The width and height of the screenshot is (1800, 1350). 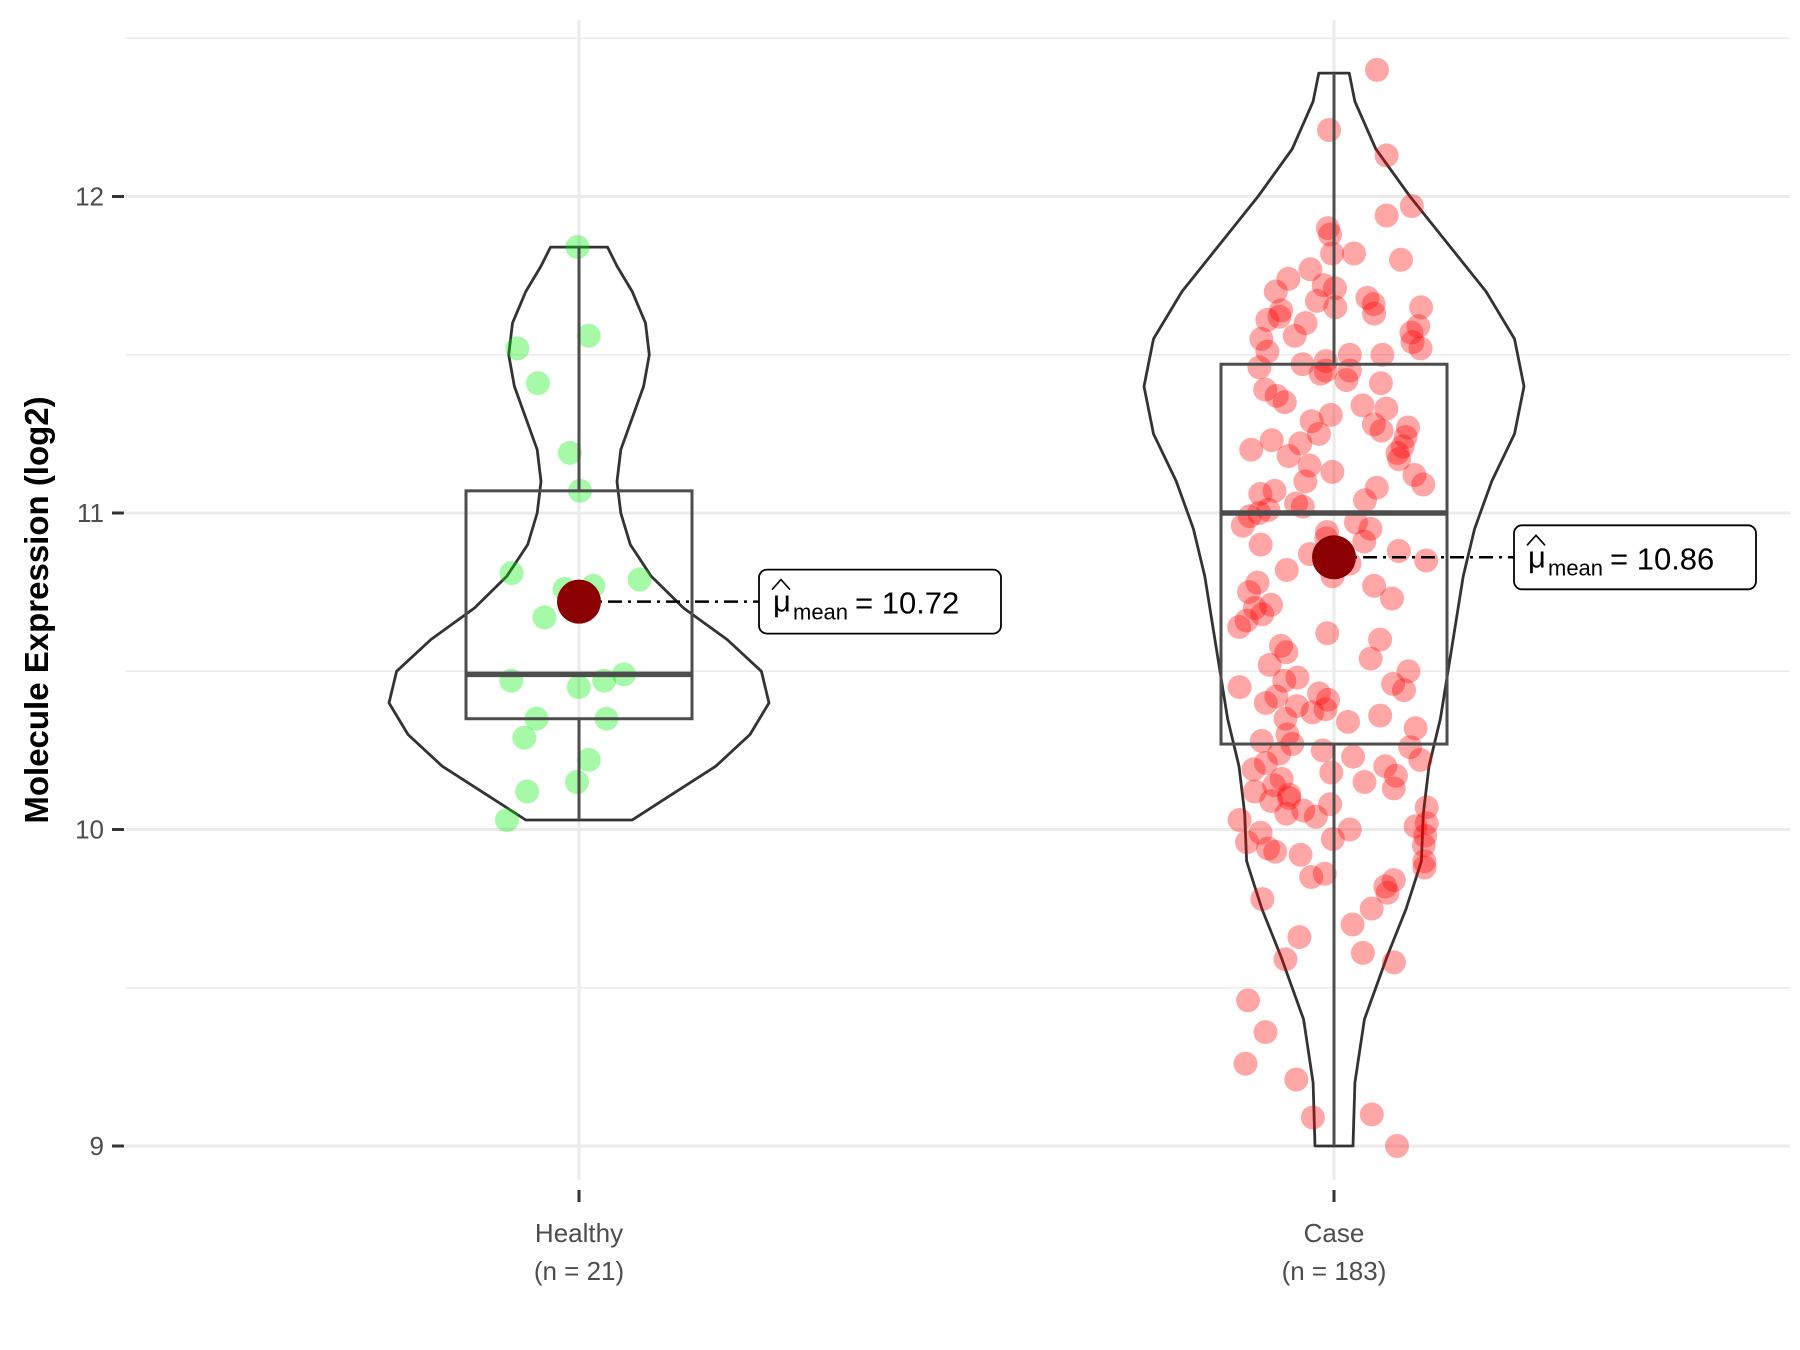 What do you see at coordinates (1537, 556) in the screenshot?
I see `mean-symbol: μ` at bounding box center [1537, 556].